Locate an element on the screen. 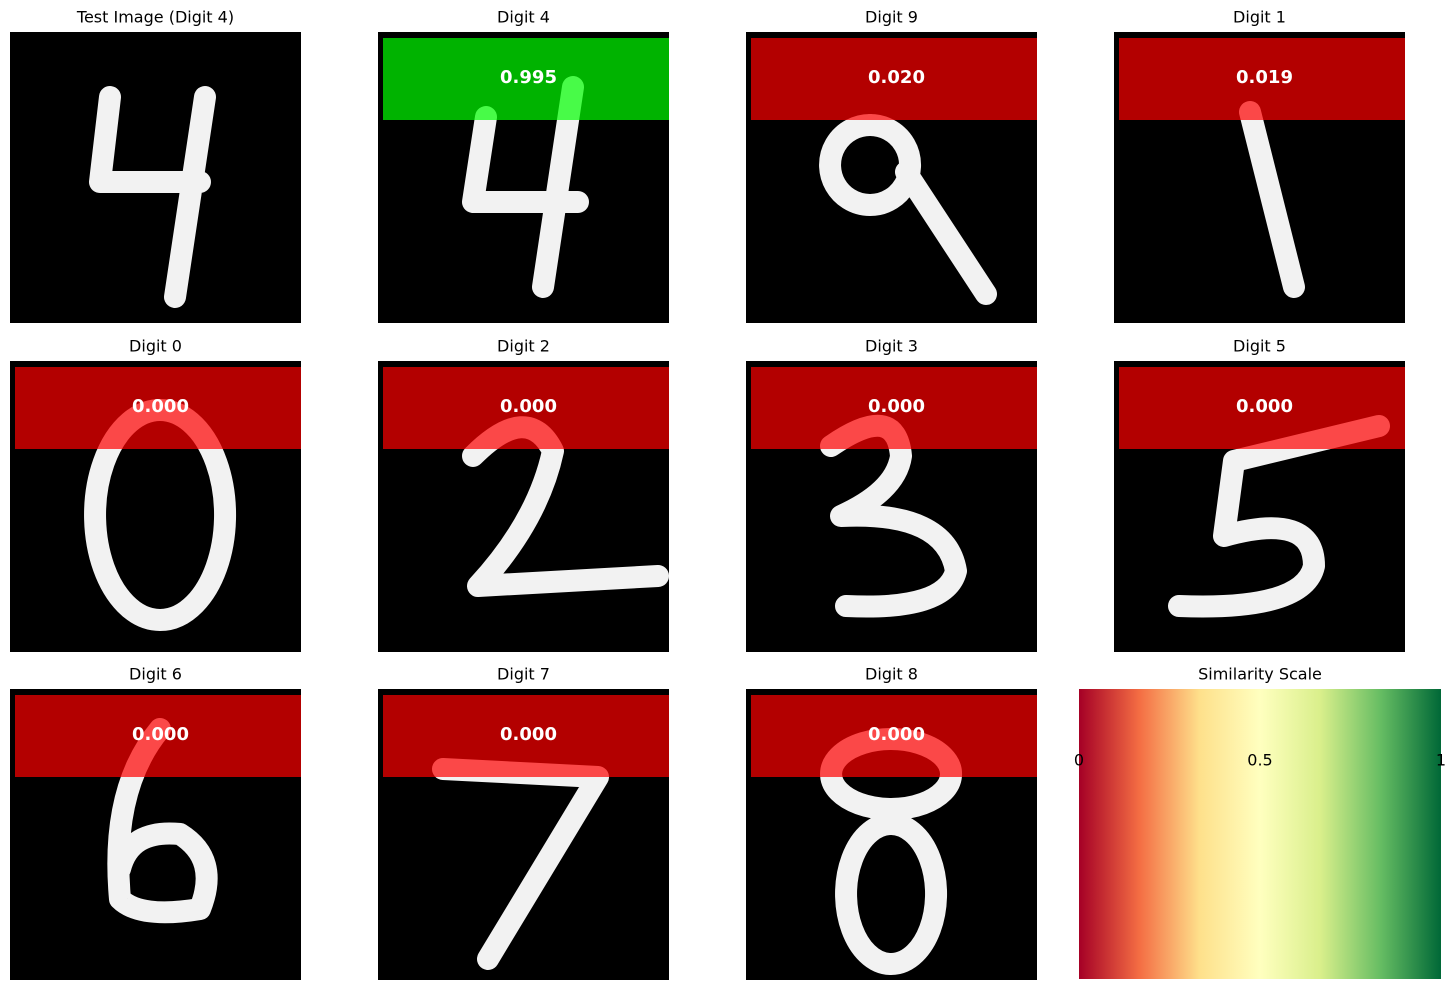 This screenshot has width=1454, height=994. panel-image: 0.995 is located at coordinates (523, 177).